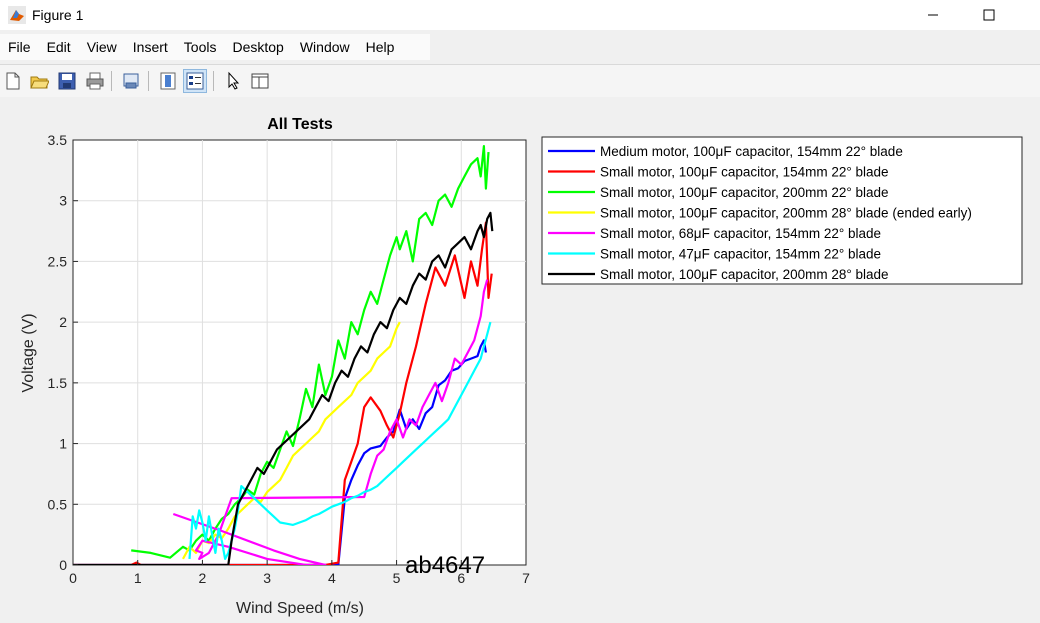  I want to click on y-tick-label: 1, so click(63, 444).